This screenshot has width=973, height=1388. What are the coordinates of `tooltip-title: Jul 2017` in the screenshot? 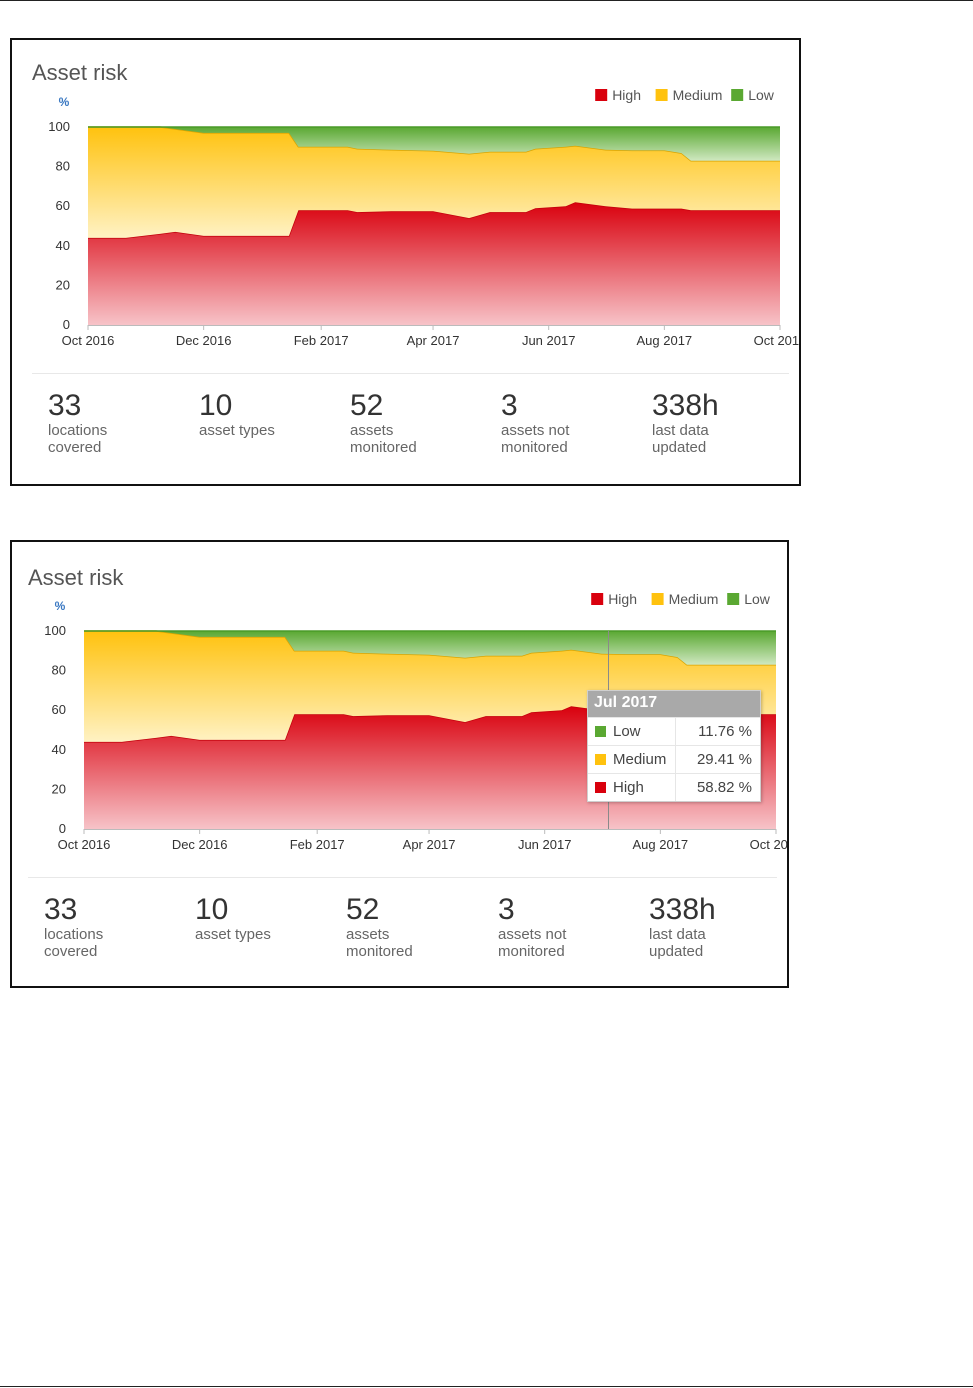 It's located at (674, 704).